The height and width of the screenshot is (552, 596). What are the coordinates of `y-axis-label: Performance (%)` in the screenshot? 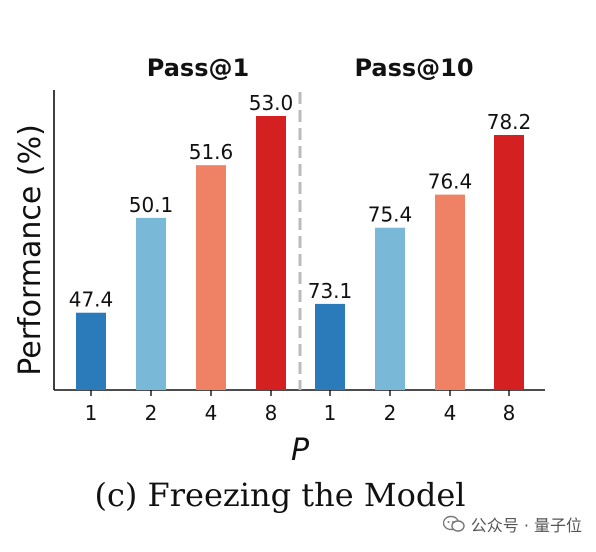 It's located at (30, 250).